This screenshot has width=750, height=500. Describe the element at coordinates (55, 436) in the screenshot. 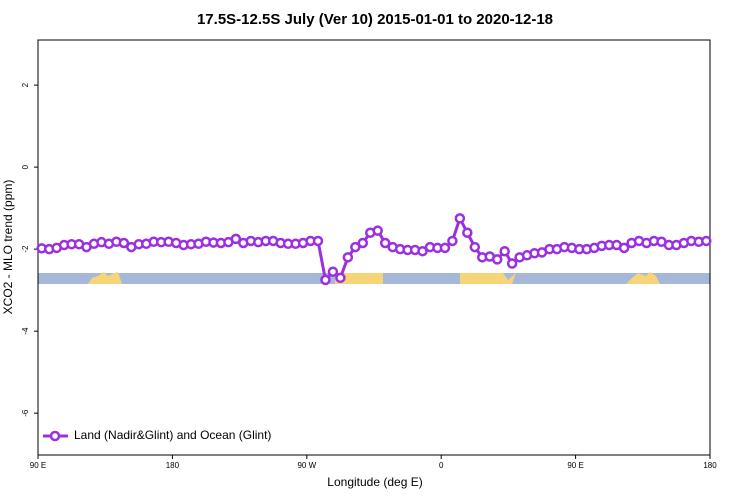

I see `legend-marker` at that location.